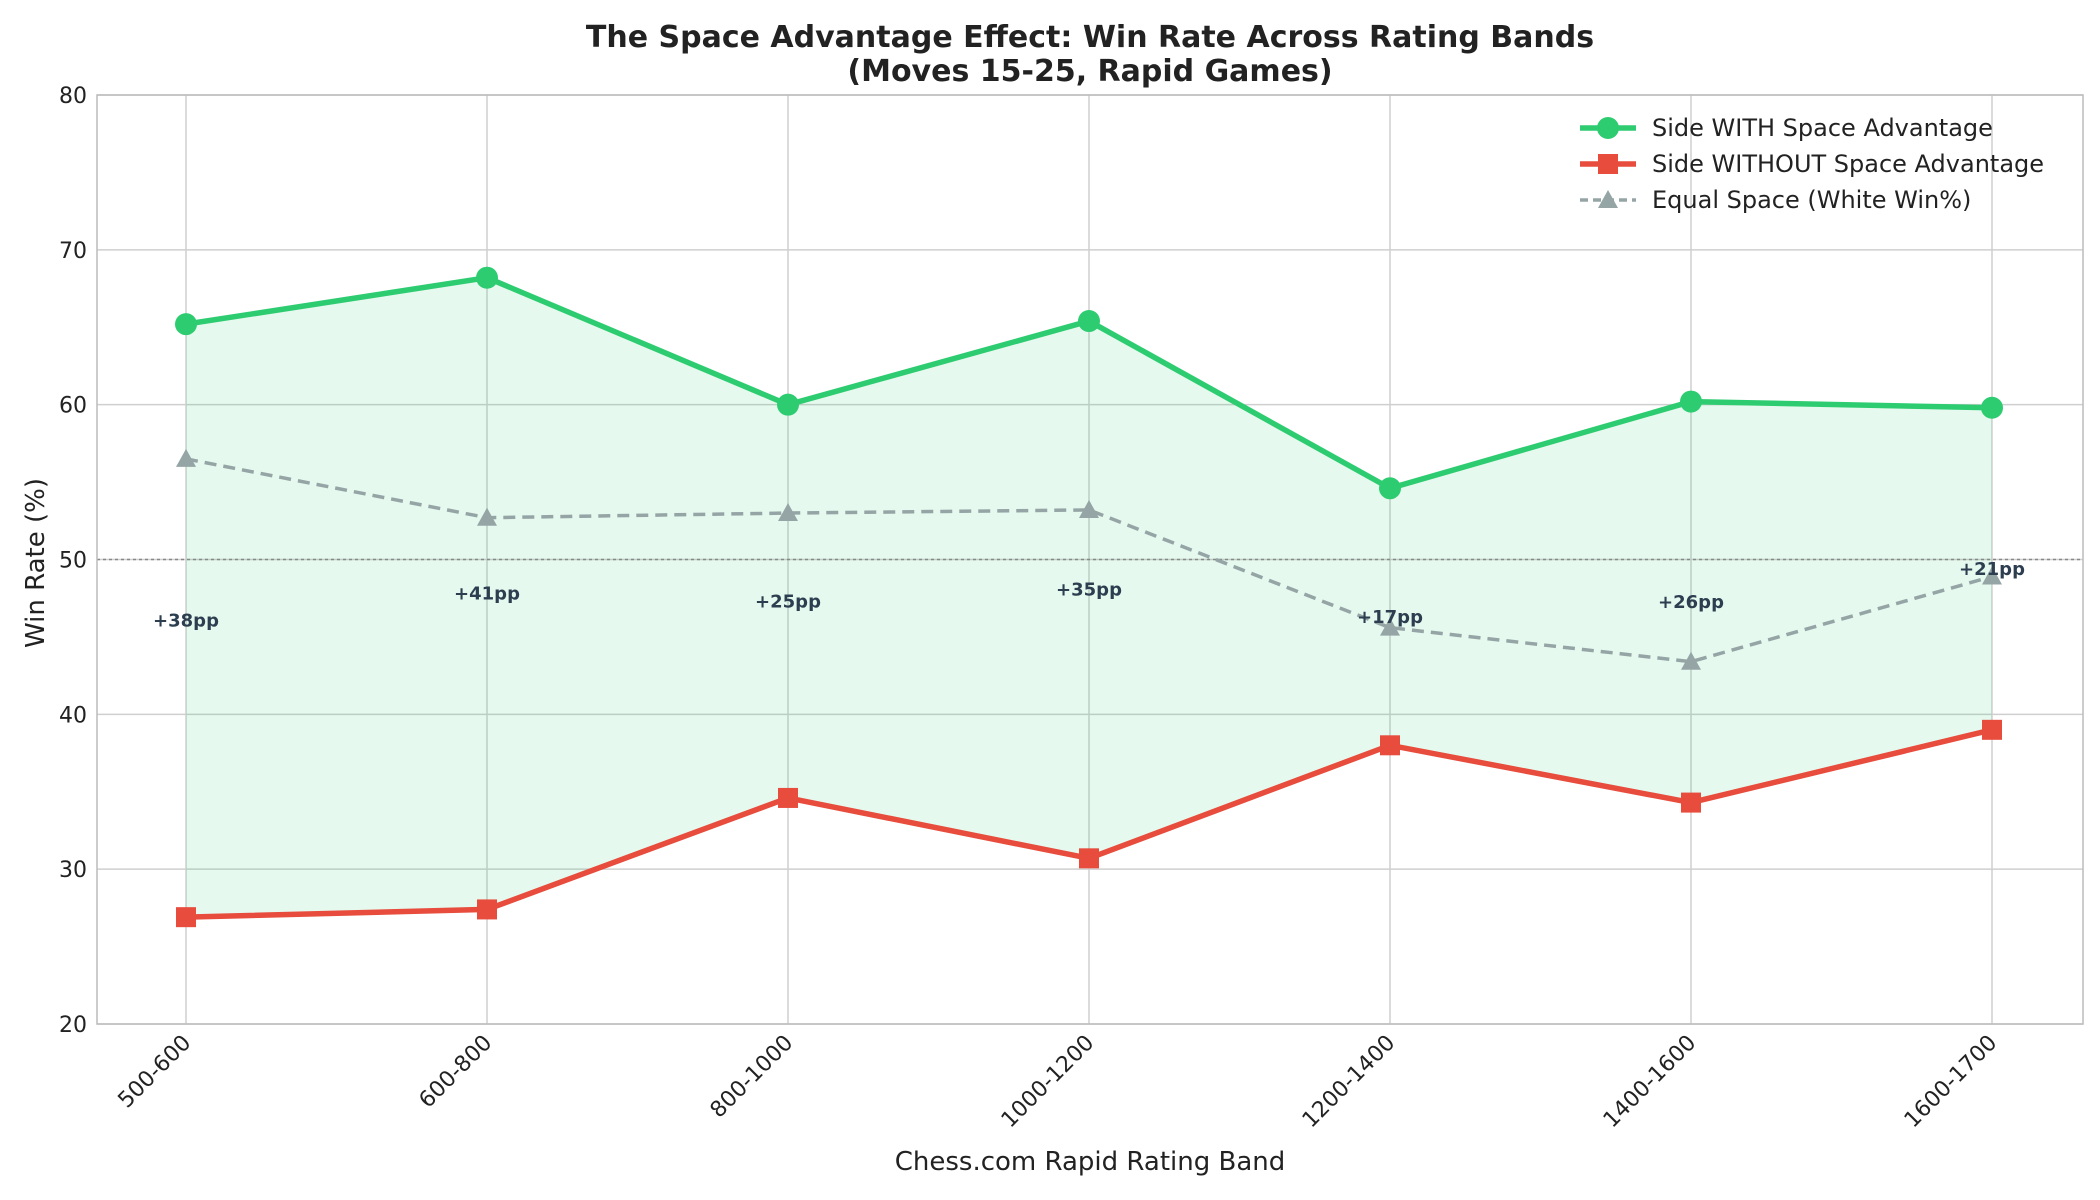  I want to click on difference-label: +26pp, so click(1691, 602).